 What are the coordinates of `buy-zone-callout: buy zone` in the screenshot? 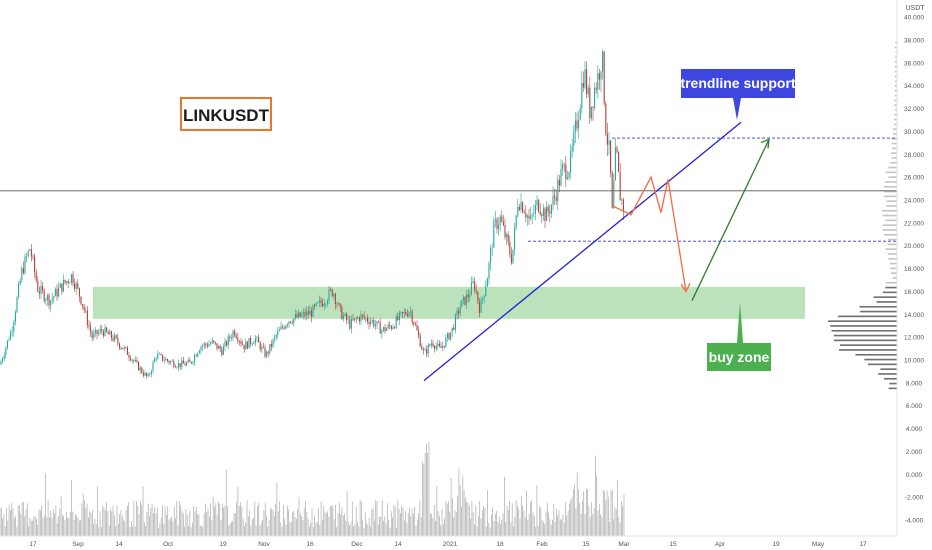 It's located at (739, 336).